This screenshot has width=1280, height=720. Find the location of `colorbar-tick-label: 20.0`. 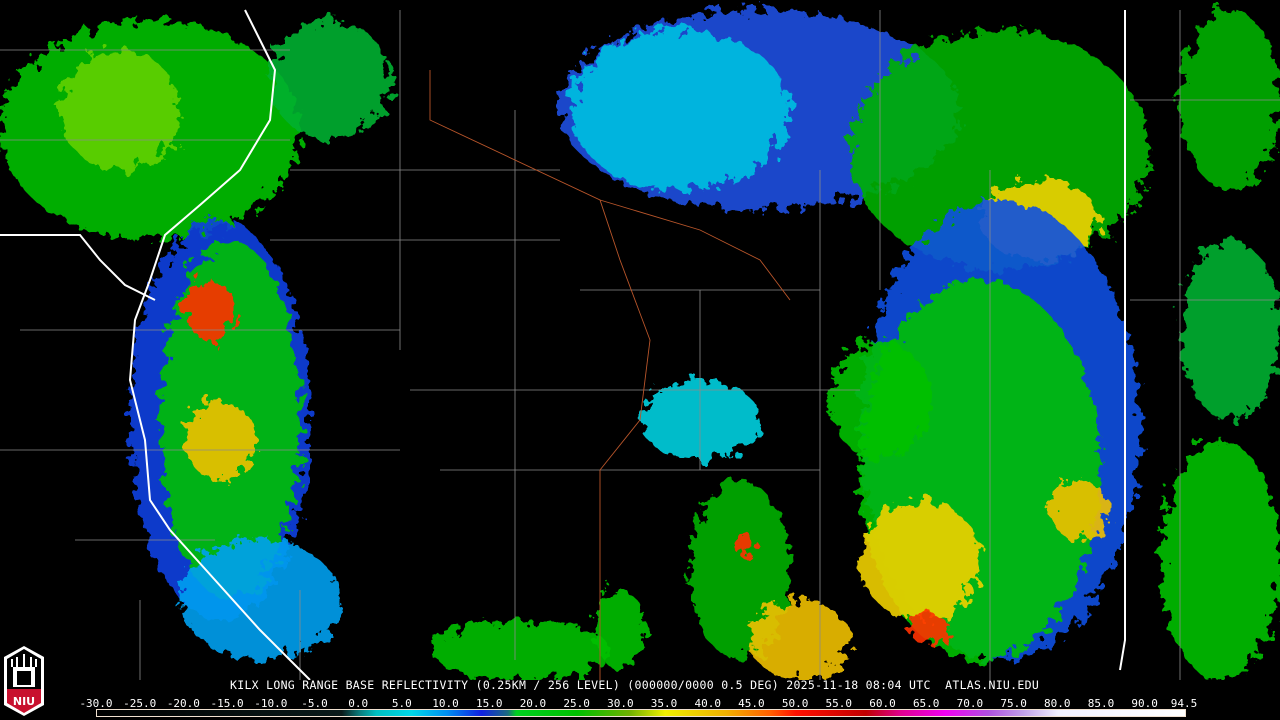

colorbar-tick-label: 20.0 is located at coordinates (533, 703).